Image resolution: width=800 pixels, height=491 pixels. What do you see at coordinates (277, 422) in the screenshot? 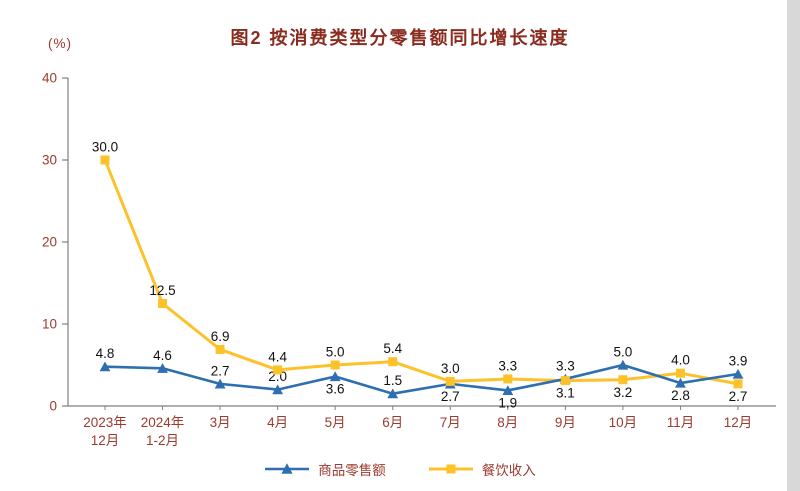
I see `x-axis-label: 4月` at bounding box center [277, 422].